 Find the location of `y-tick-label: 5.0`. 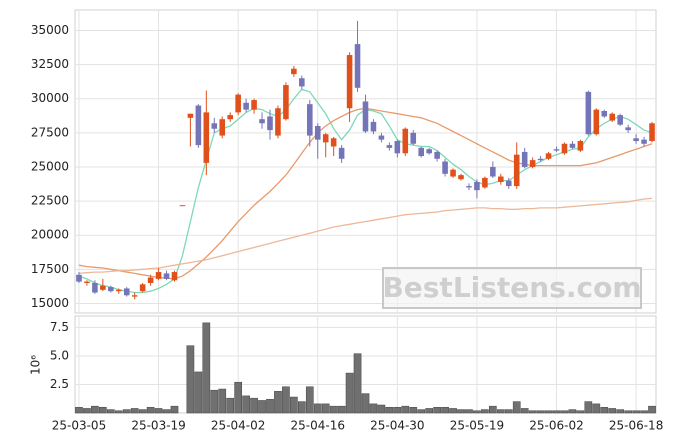

y-tick-label: 5.0 is located at coordinates (59, 355).